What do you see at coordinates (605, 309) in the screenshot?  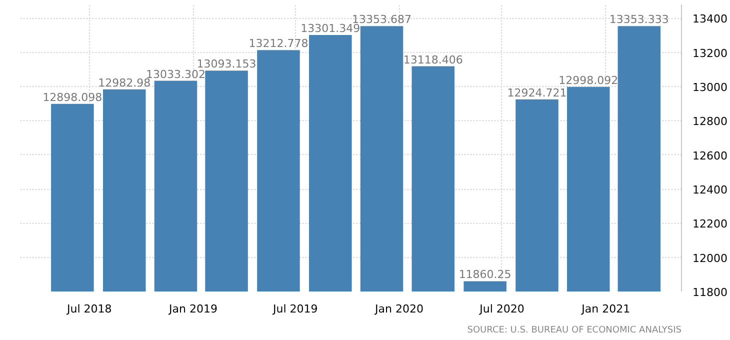 I see `x-tick-label: Jan 2021` at bounding box center [605, 309].